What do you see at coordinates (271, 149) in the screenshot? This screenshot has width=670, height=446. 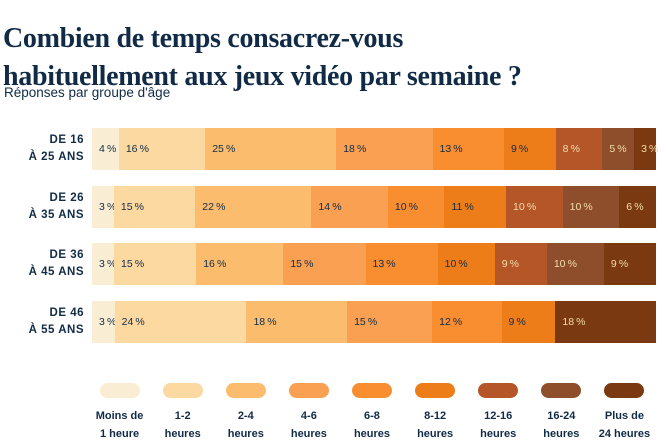 I see `bar-segment: 25 %` at bounding box center [271, 149].